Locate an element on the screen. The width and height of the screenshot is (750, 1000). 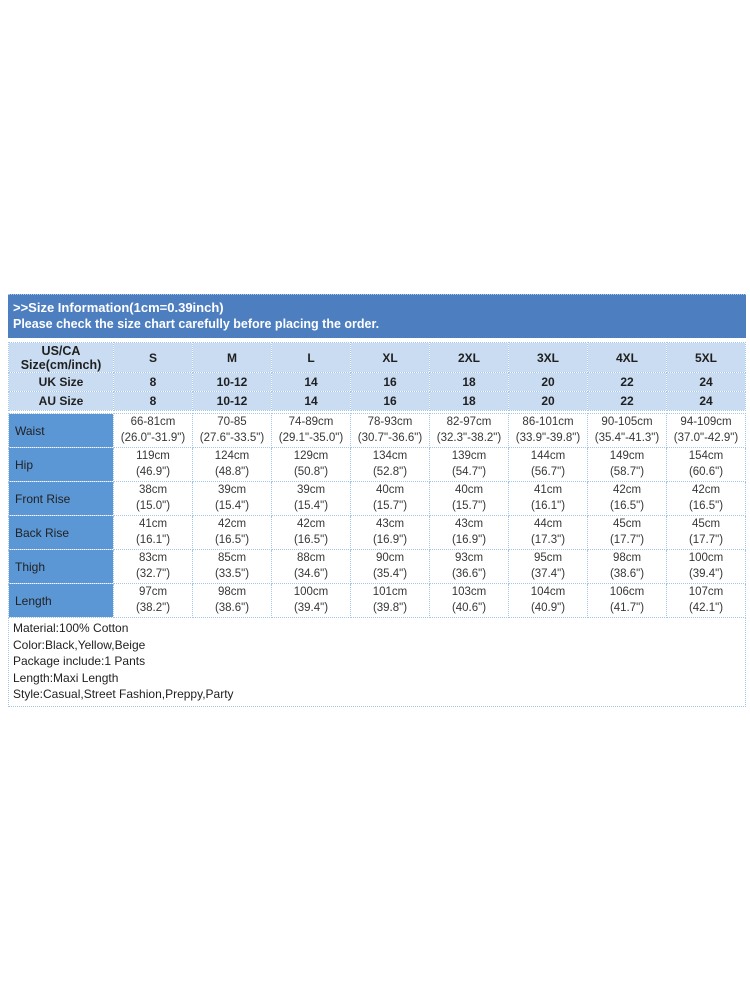
measurement-value: 74-89cm (29.1"-35.0") is located at coordinates (311, 430).